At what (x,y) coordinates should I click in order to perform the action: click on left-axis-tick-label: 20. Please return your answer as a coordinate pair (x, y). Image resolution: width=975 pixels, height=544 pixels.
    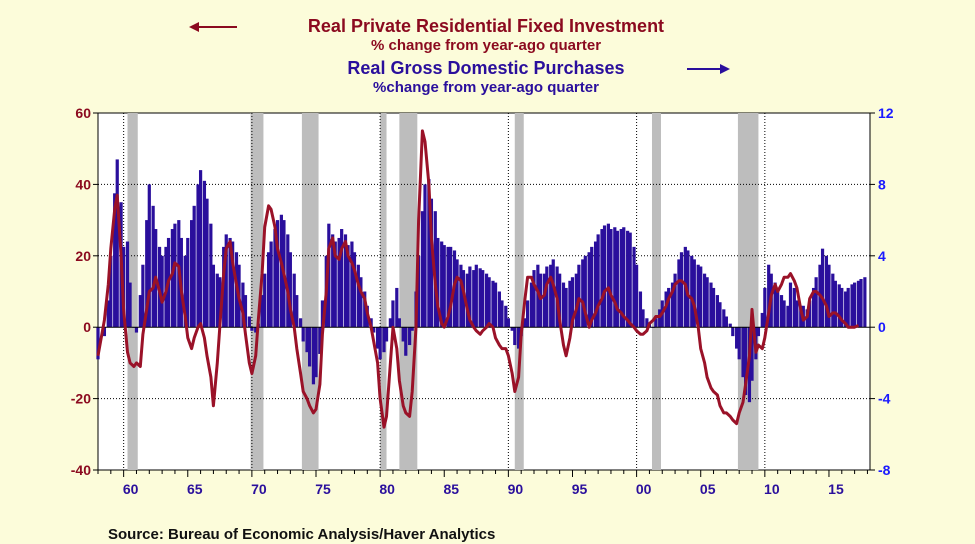
    Looking at the image, I should click on (83, 256).